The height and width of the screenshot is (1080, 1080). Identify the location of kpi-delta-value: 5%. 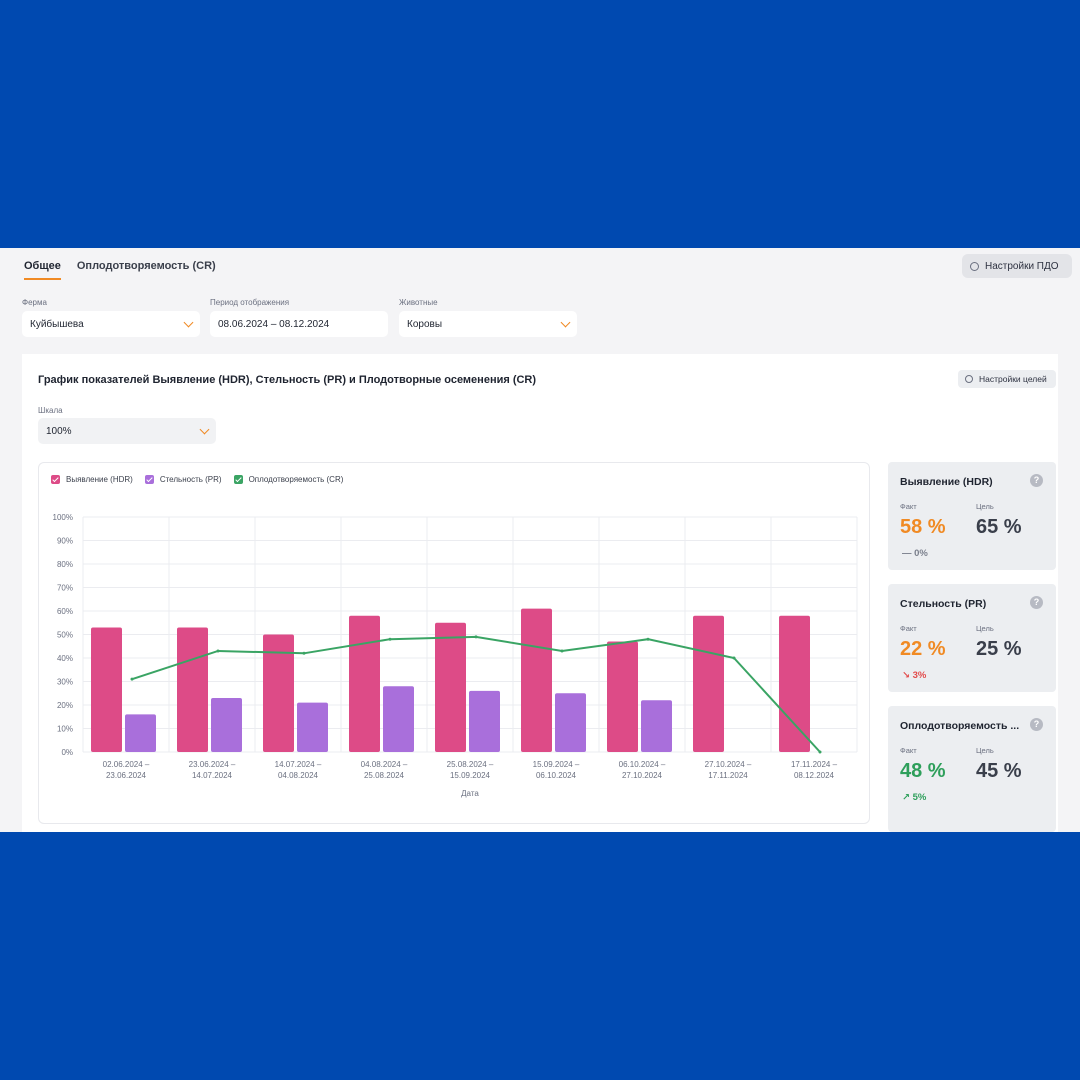
(919, 797).